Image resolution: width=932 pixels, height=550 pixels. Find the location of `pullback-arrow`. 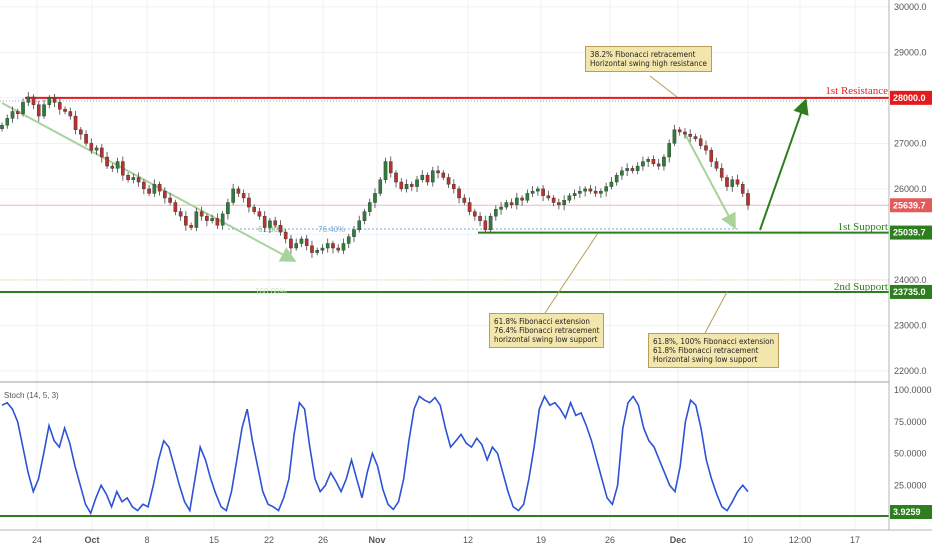

pullback-arrow is located at coordinates (709, 180).